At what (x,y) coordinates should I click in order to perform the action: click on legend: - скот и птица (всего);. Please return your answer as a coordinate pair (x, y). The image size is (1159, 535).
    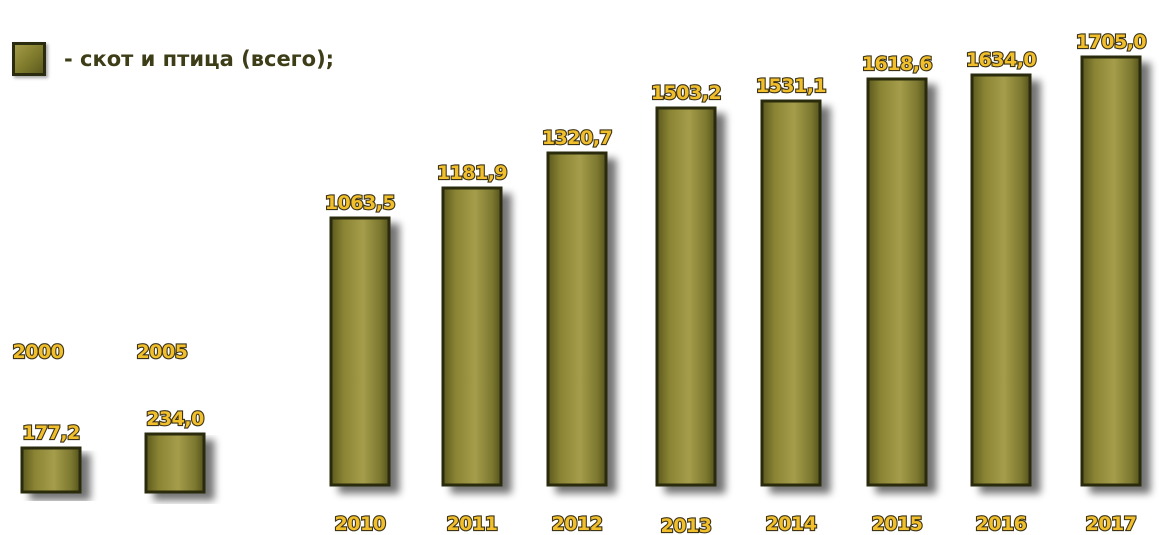
    Looking at the image, I should click on (173, 59).